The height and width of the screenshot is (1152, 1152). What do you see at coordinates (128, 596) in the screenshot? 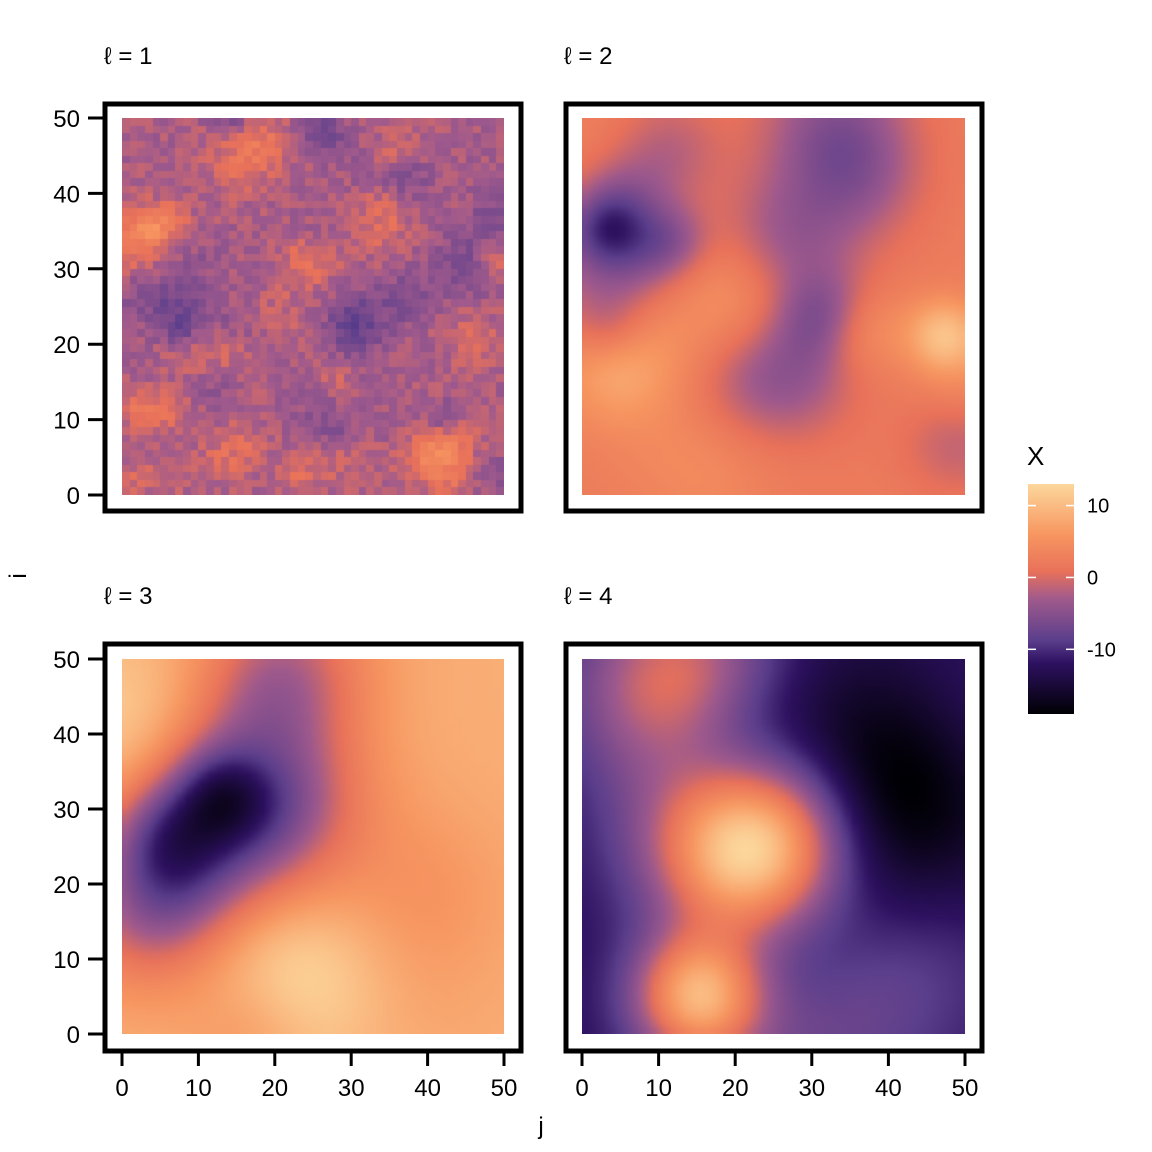
I see `panel-3-title: ℓ = 3` at bounding box center [128, 596].